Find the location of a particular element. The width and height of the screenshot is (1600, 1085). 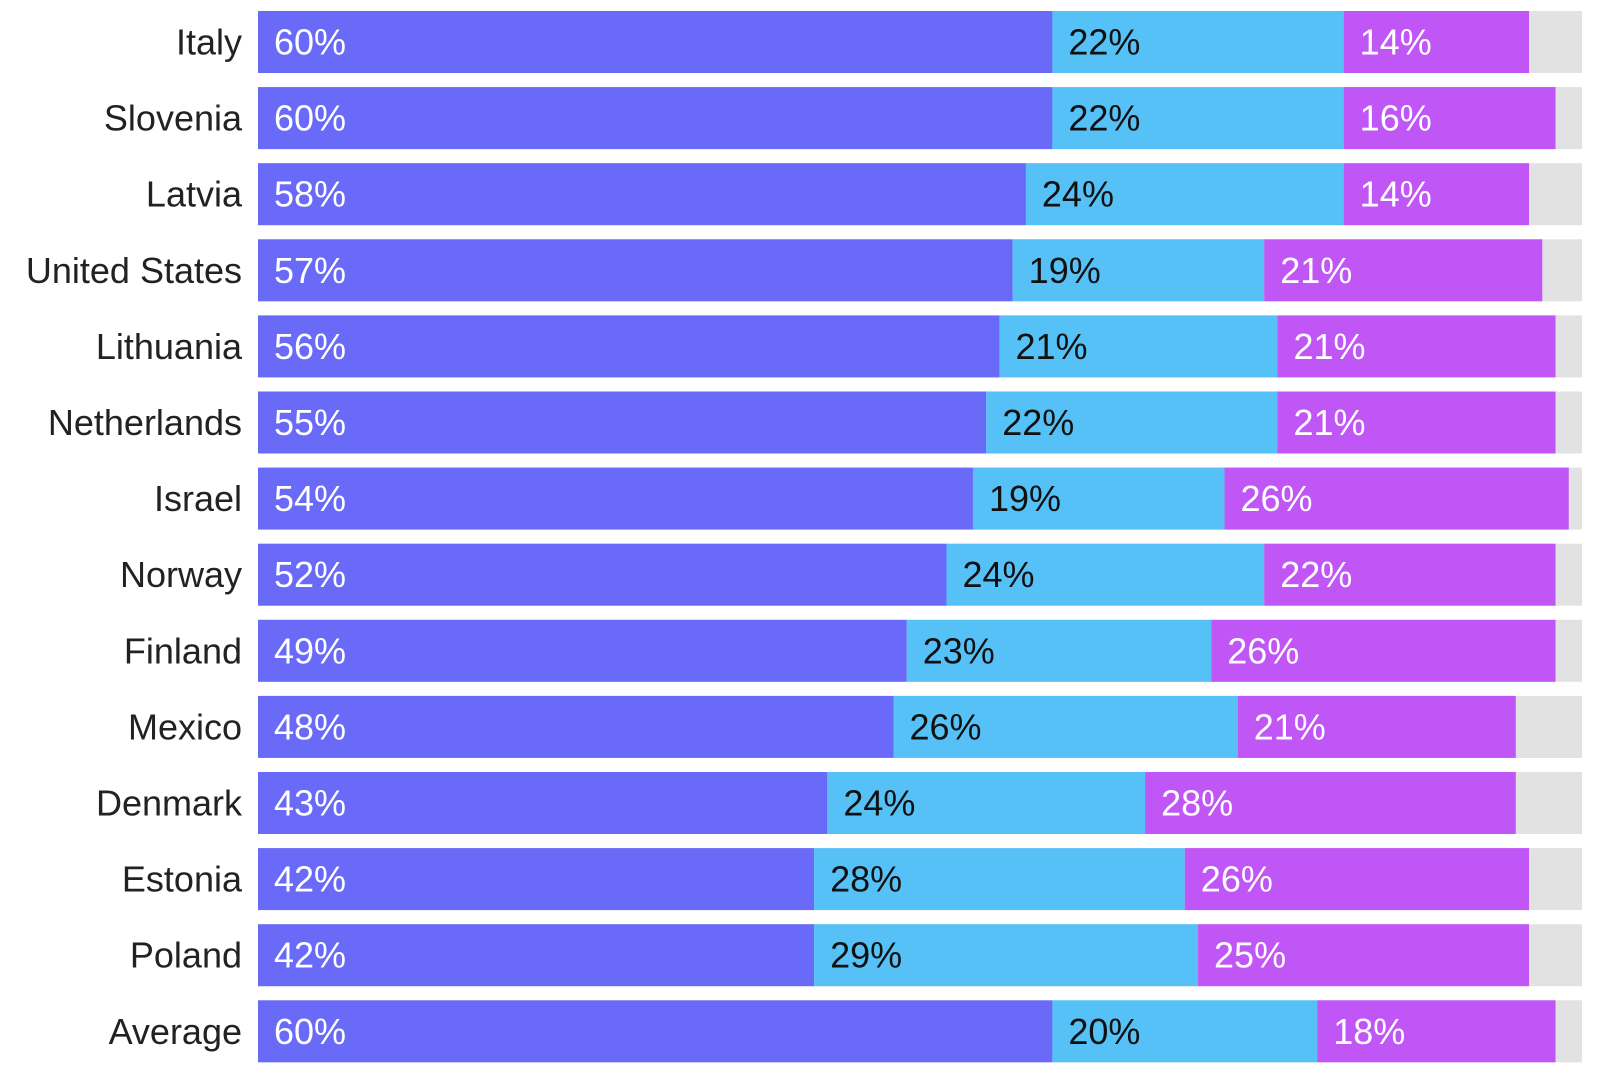

data-label: 58% is located at coordinates (310, 194).